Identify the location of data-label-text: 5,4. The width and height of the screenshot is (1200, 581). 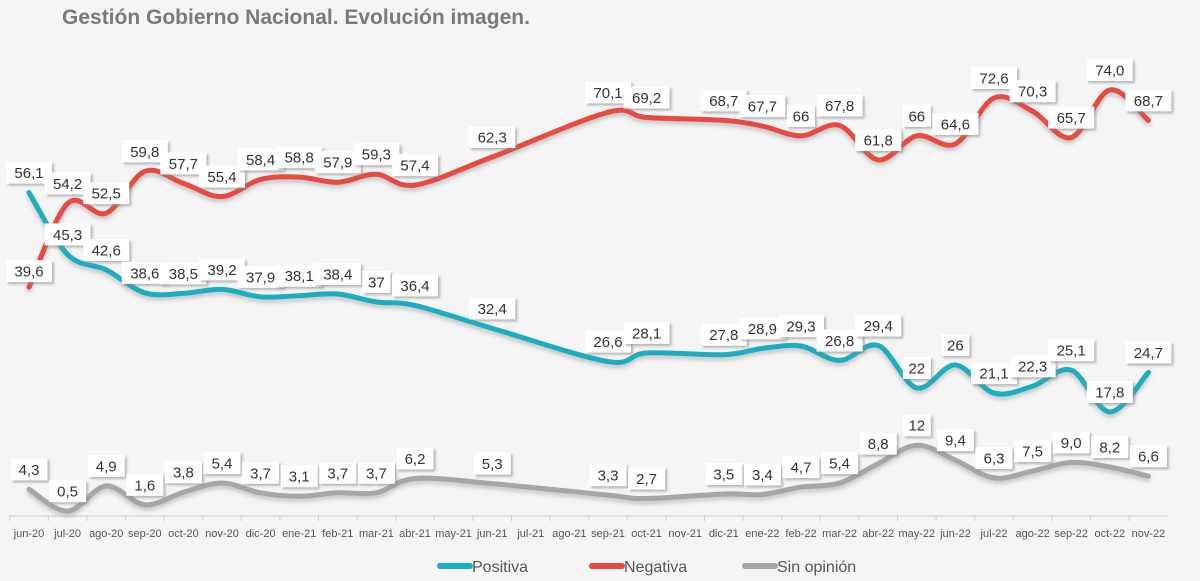
(839, 464).